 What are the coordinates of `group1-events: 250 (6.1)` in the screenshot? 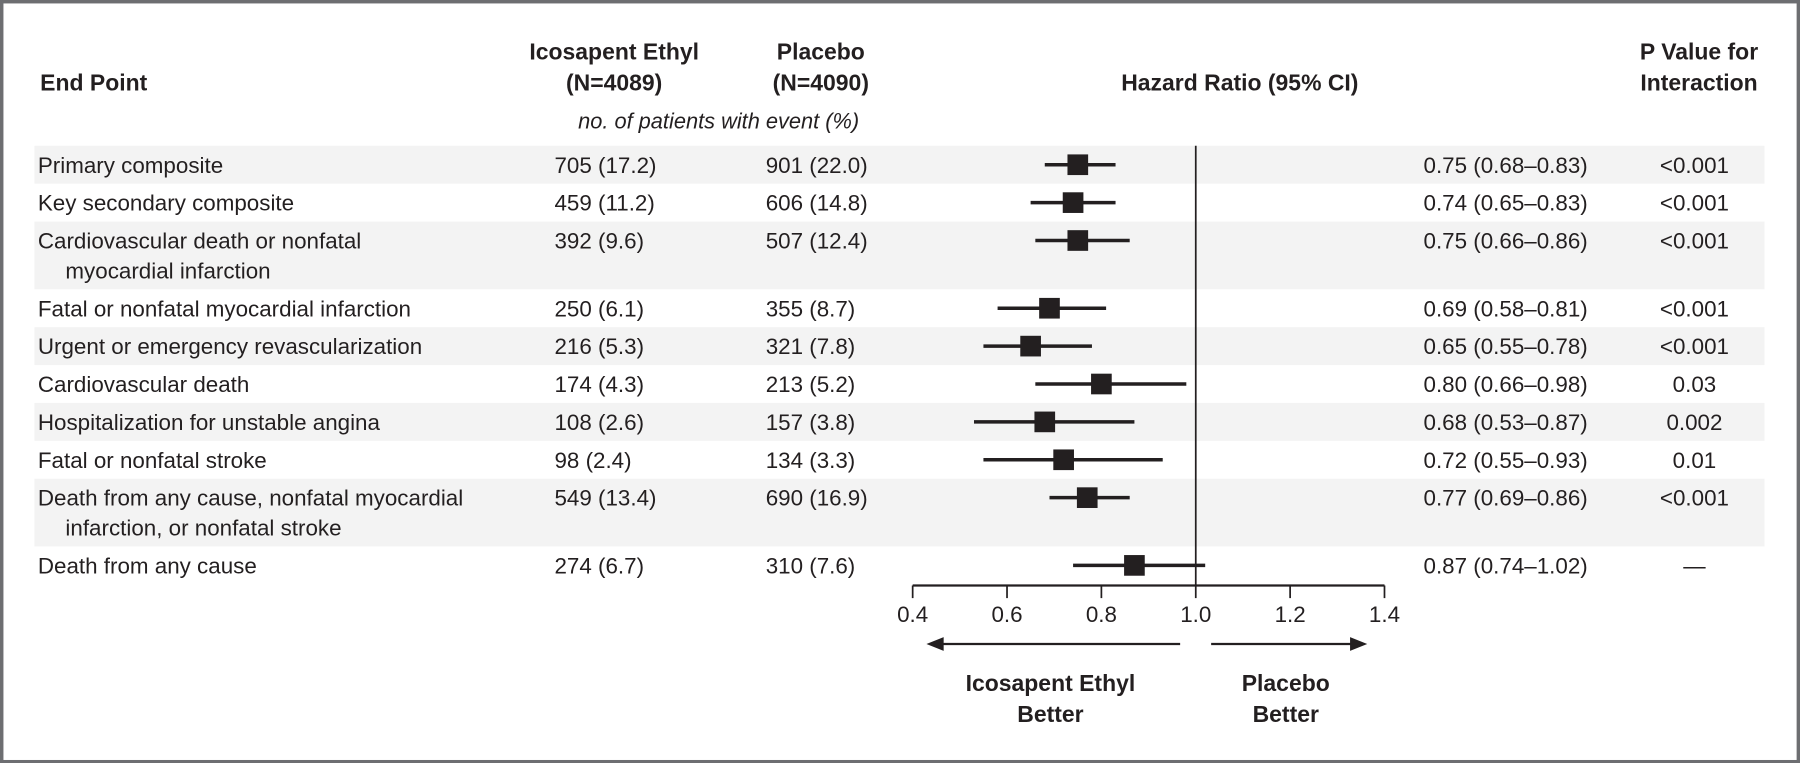 It's located at (599, 308).